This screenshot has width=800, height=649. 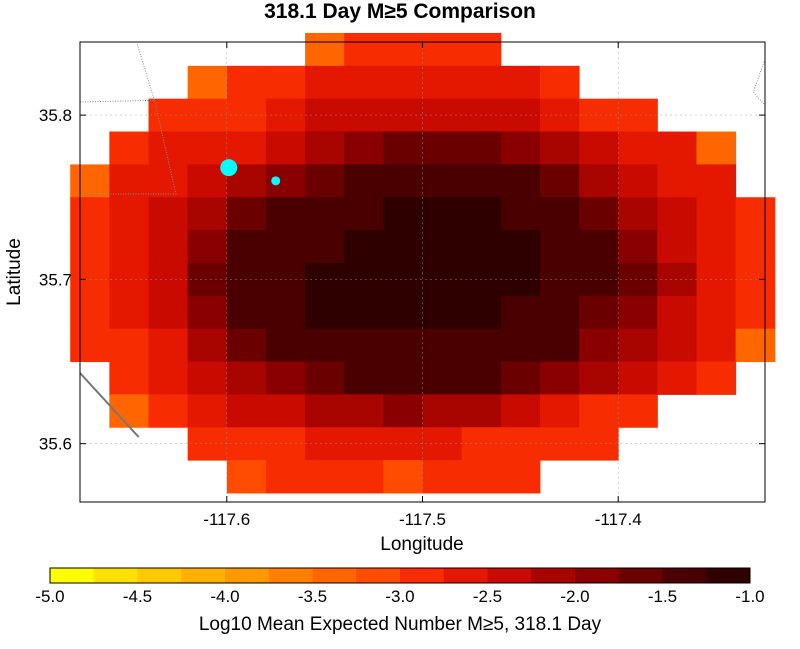 What do you see at coordinates (49, 596) in the screenshot?
I see `colorbar-tick-label: -5.0` at bounding box center [49, 596].